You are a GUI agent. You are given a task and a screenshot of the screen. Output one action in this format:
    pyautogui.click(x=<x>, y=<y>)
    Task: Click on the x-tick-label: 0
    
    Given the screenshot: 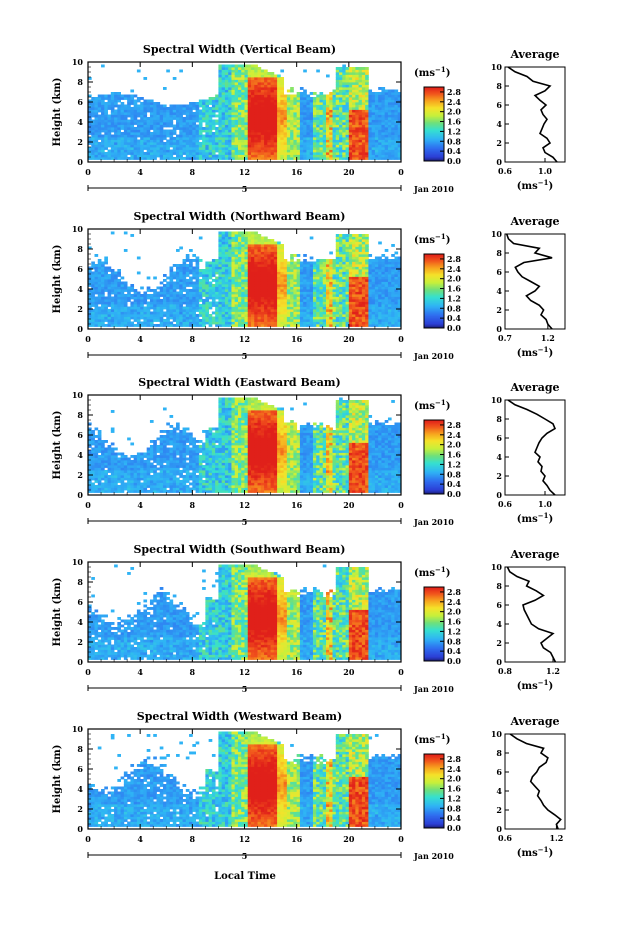 What is the action you would take?
    pyautogui.click(x=401, y=172)
    